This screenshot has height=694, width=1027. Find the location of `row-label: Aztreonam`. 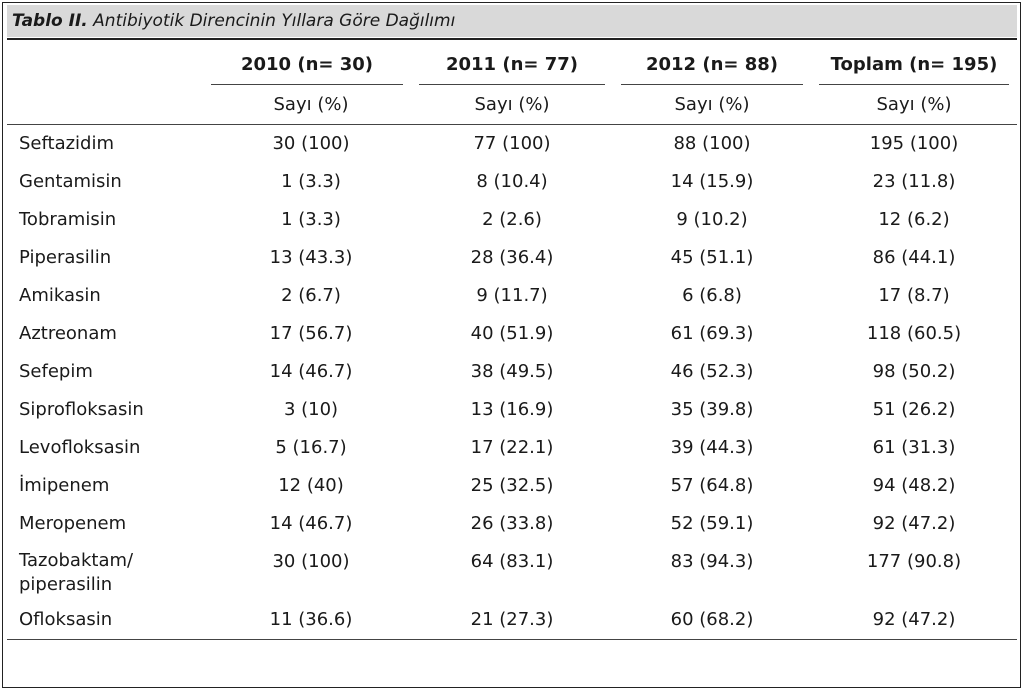

row-label: Aztreonam is located at coordinates (68, 333).